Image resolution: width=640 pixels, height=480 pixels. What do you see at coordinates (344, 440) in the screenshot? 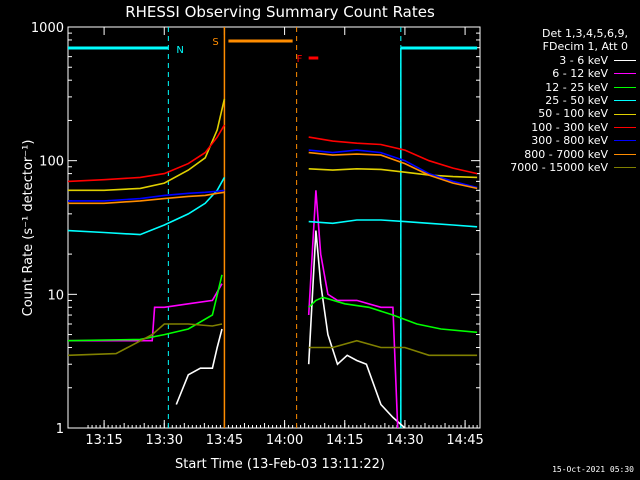
I see `x-tick-label: 14:15` at bounding box center [344, 440].